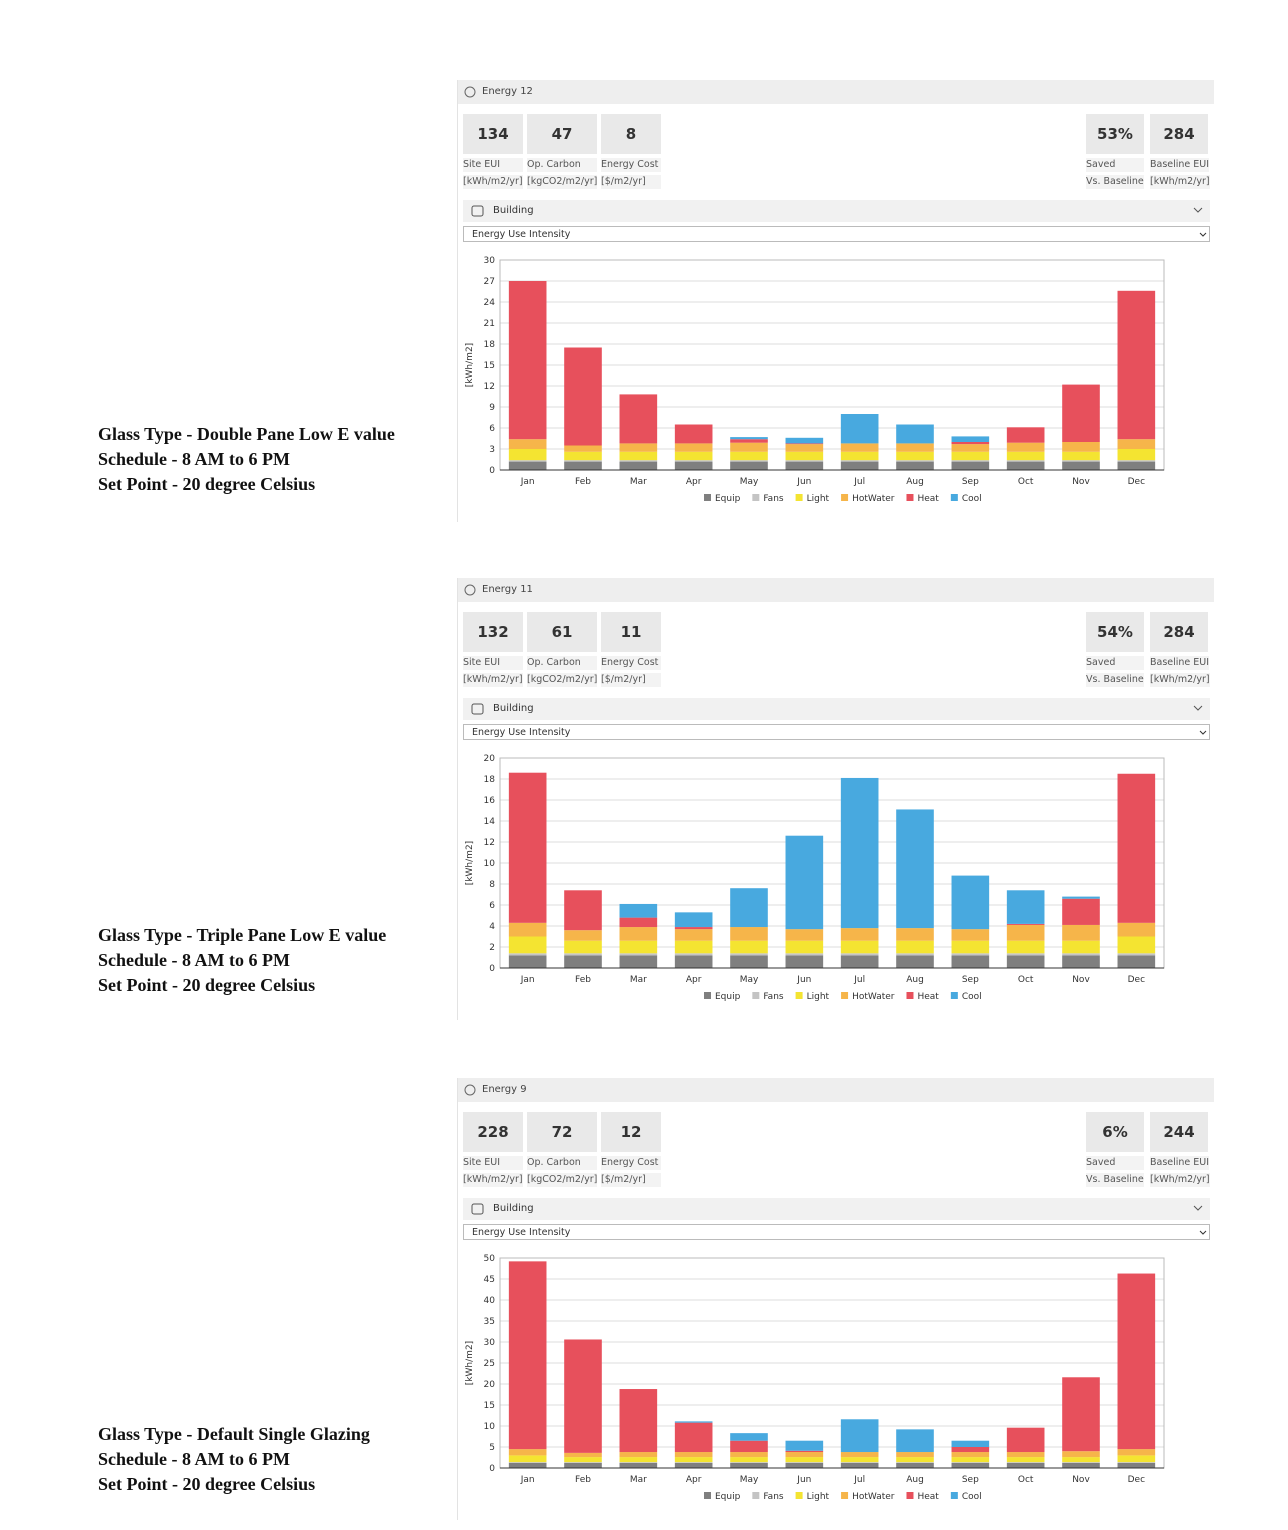  Describe the element at coordinates (492, 927) in the screenshot. I see `y-tick-label: 4` at that location.